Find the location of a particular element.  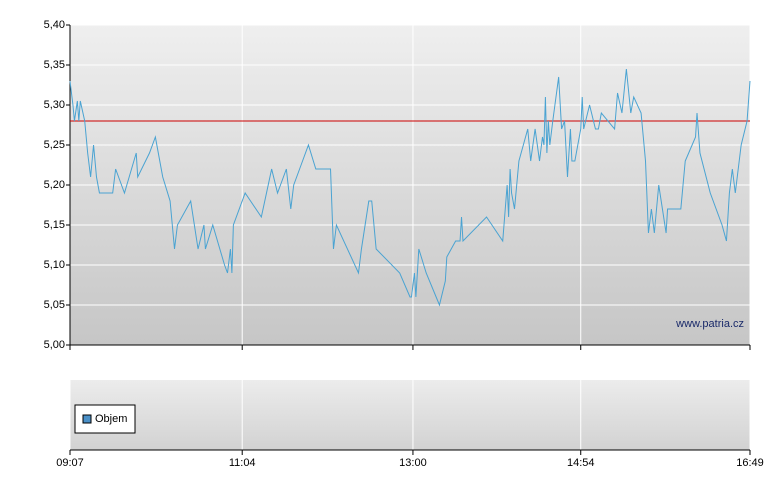

y-tick-label: 5,05 is located at coordinates (54, 305).